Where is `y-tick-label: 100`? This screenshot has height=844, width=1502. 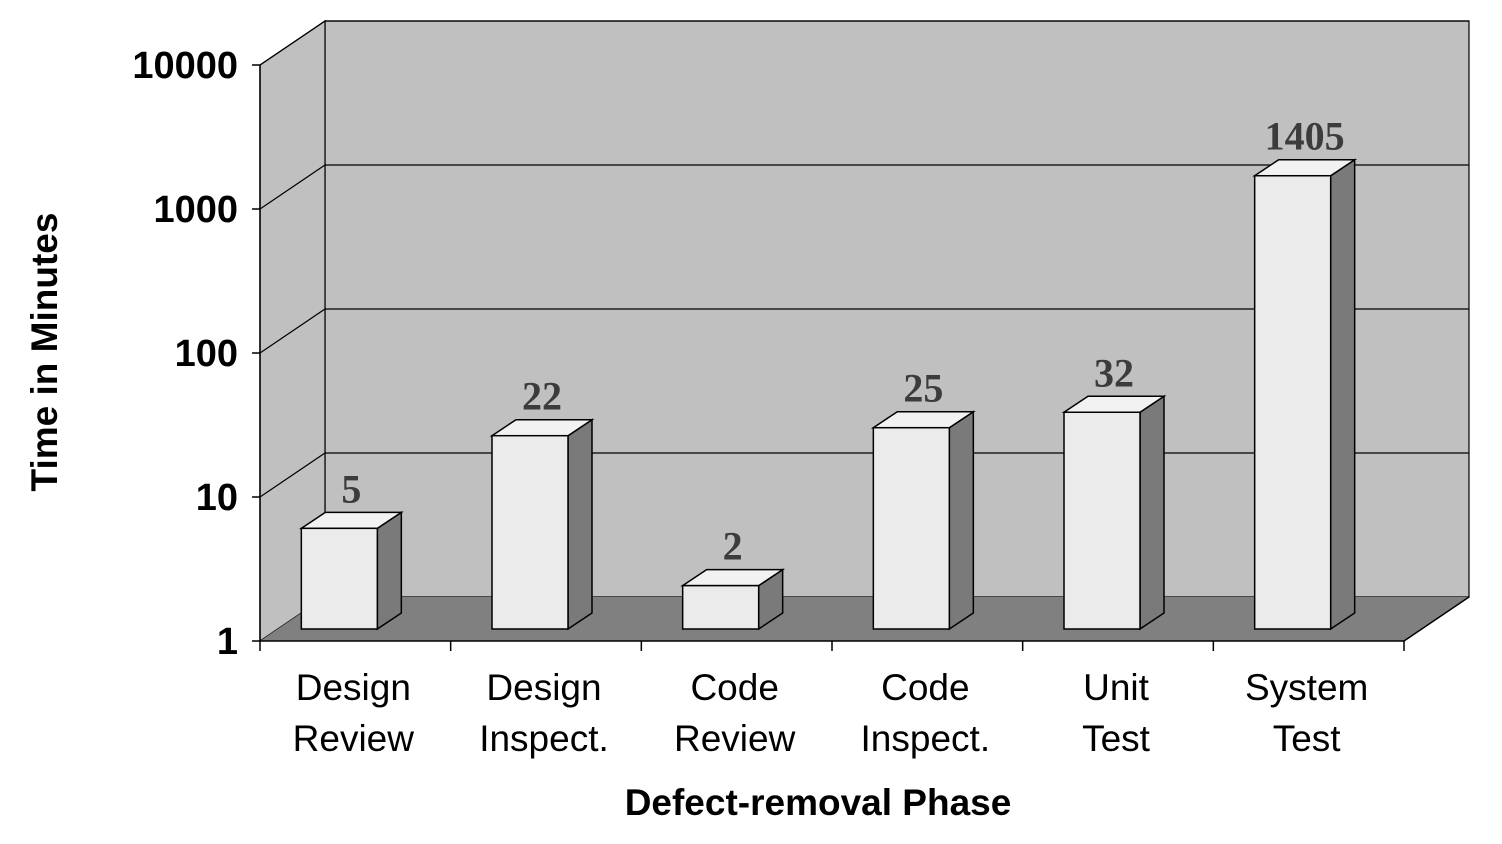
y-tick-label: 100 is located at coordinates (206, 354).